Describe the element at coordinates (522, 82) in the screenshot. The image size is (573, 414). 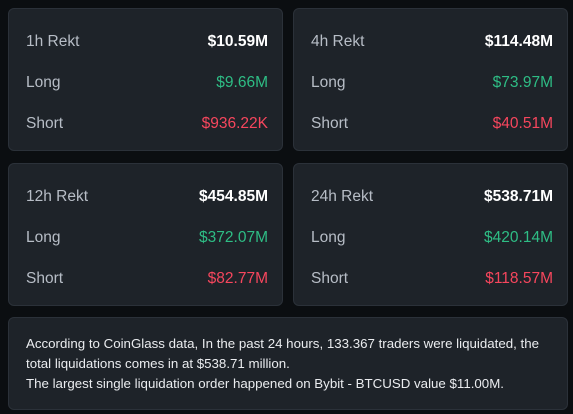
I see `long-value: $73.97M` at that location.